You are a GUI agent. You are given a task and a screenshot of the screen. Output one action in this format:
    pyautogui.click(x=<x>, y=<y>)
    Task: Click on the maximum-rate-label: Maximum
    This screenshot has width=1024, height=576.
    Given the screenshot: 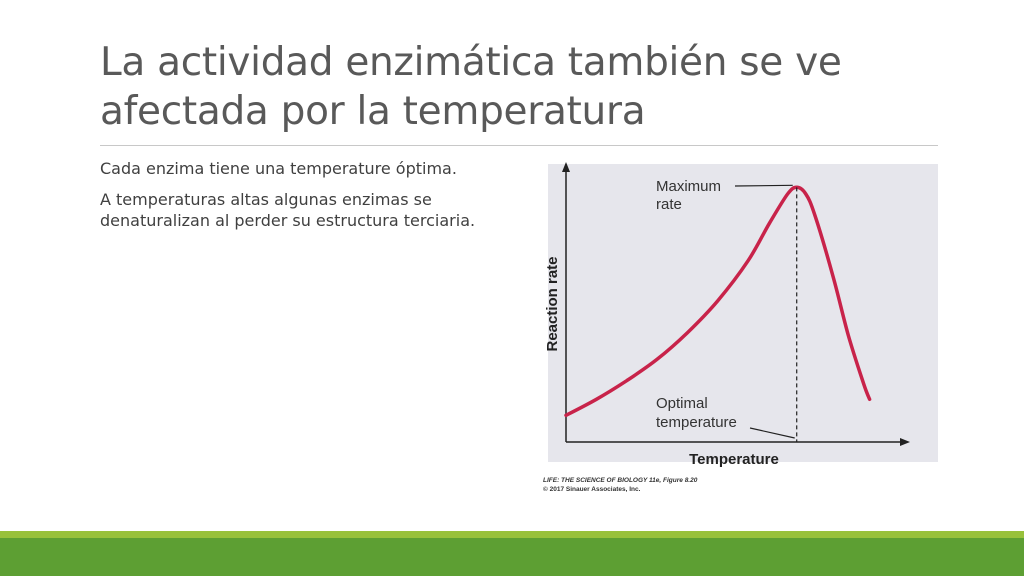 What is the action you would take?
    pyautogui.click(x=688, y=186)
    